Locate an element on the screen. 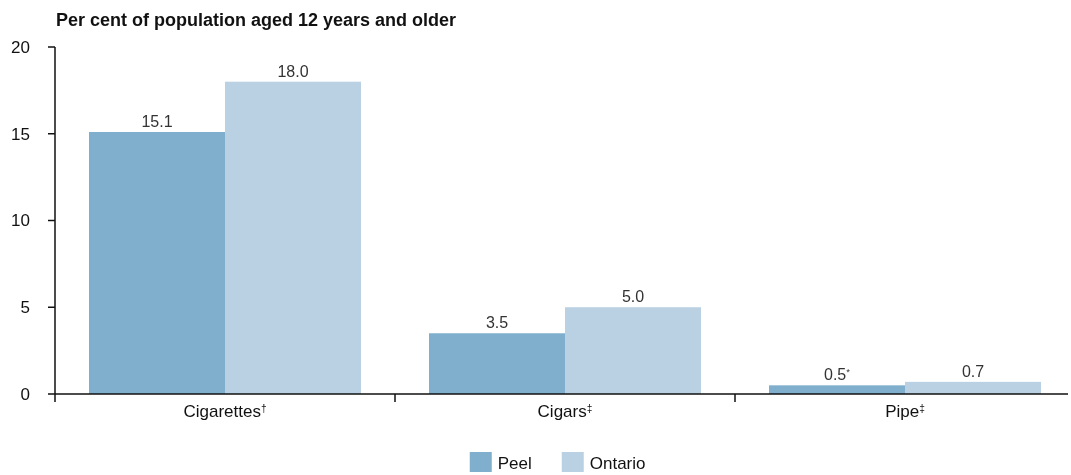  data-label: 0.5$^{*}$ is located at coordinates (837, 374).